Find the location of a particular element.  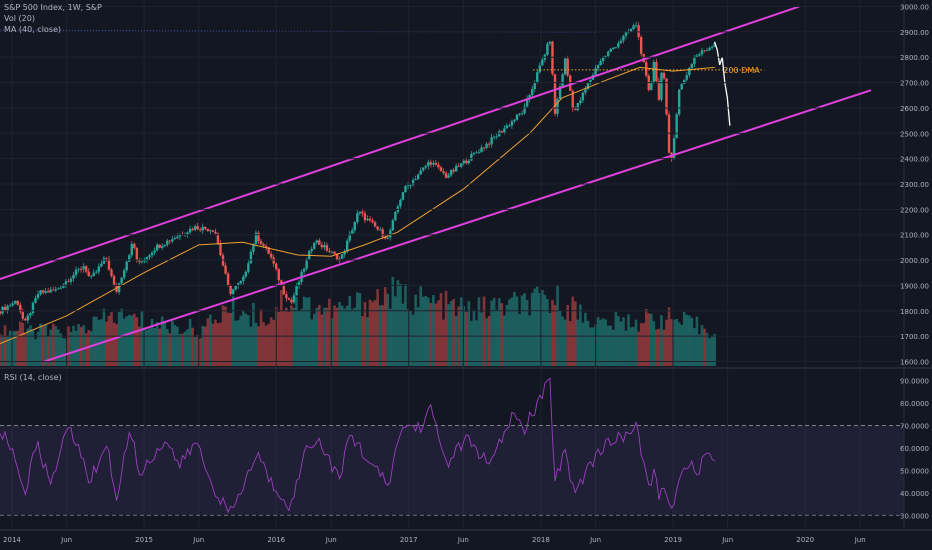

rsi-tick-label: 30.0000 is located at coordinates (914, 516).